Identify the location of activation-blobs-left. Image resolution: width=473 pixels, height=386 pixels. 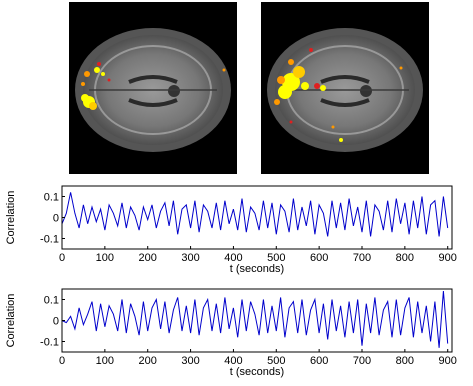
(153, 86).